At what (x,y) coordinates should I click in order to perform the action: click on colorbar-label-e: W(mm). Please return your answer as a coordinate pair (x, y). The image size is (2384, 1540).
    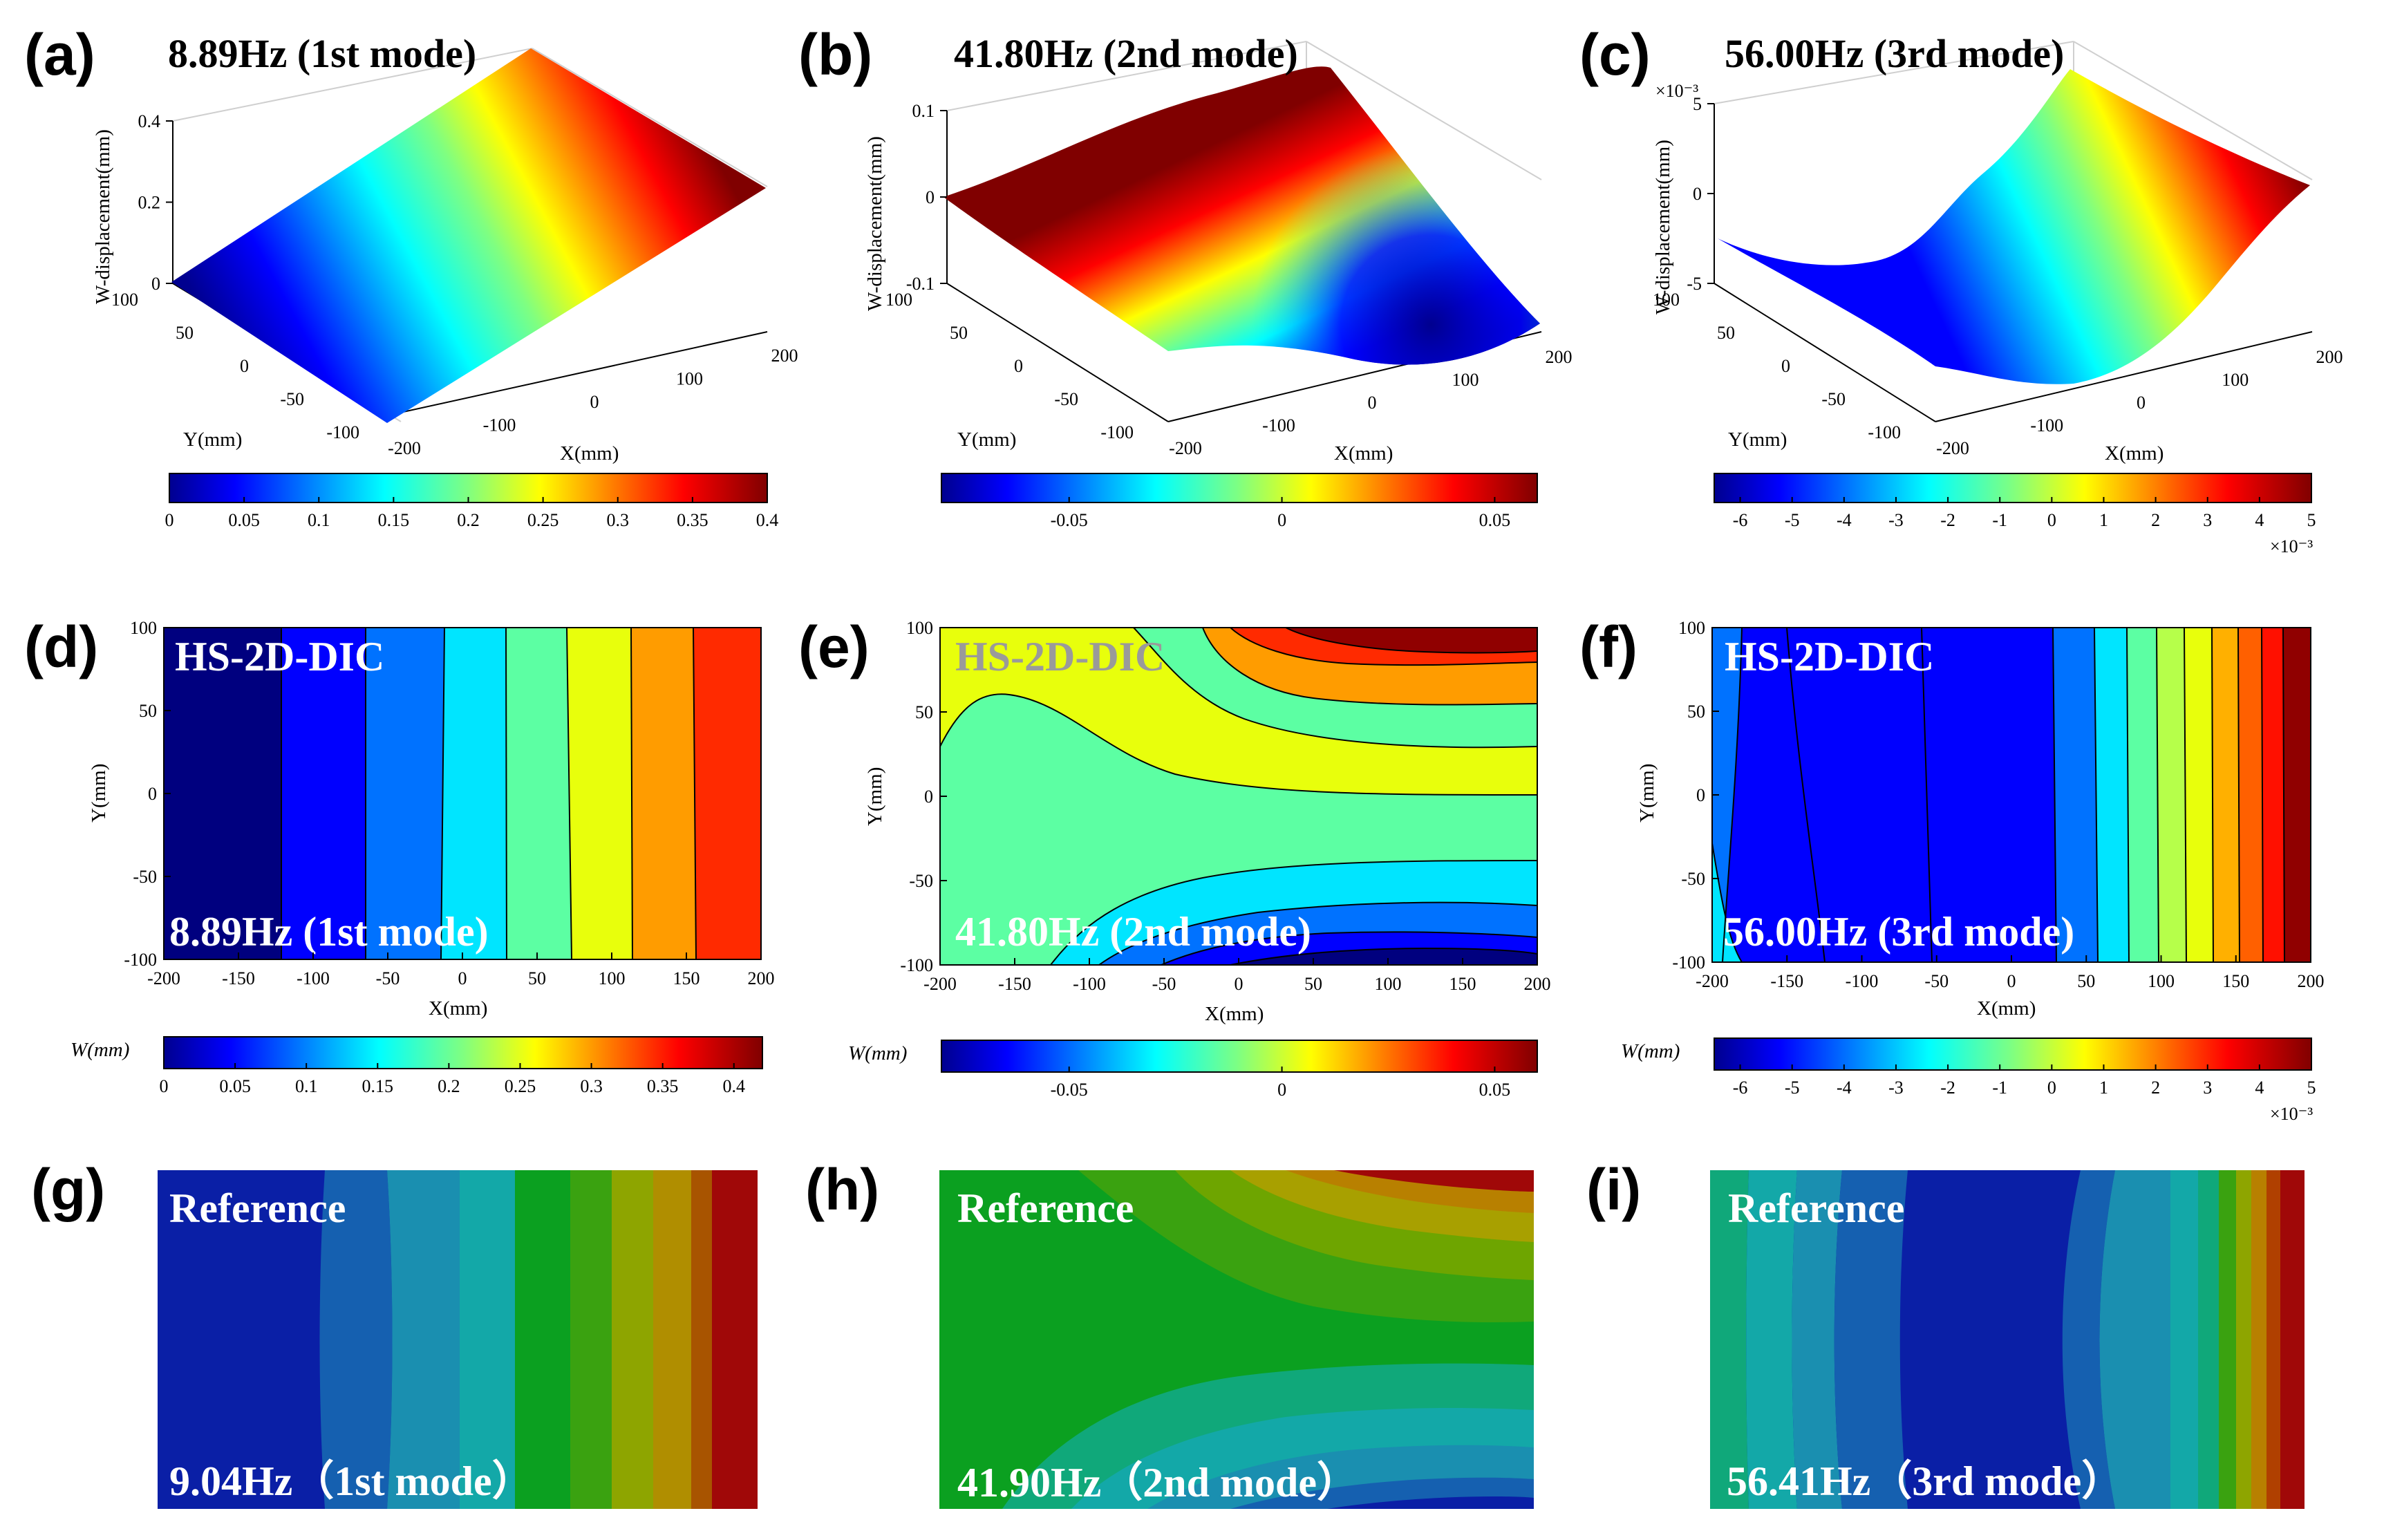
    Looking at the image, I should click on (877, 1053).